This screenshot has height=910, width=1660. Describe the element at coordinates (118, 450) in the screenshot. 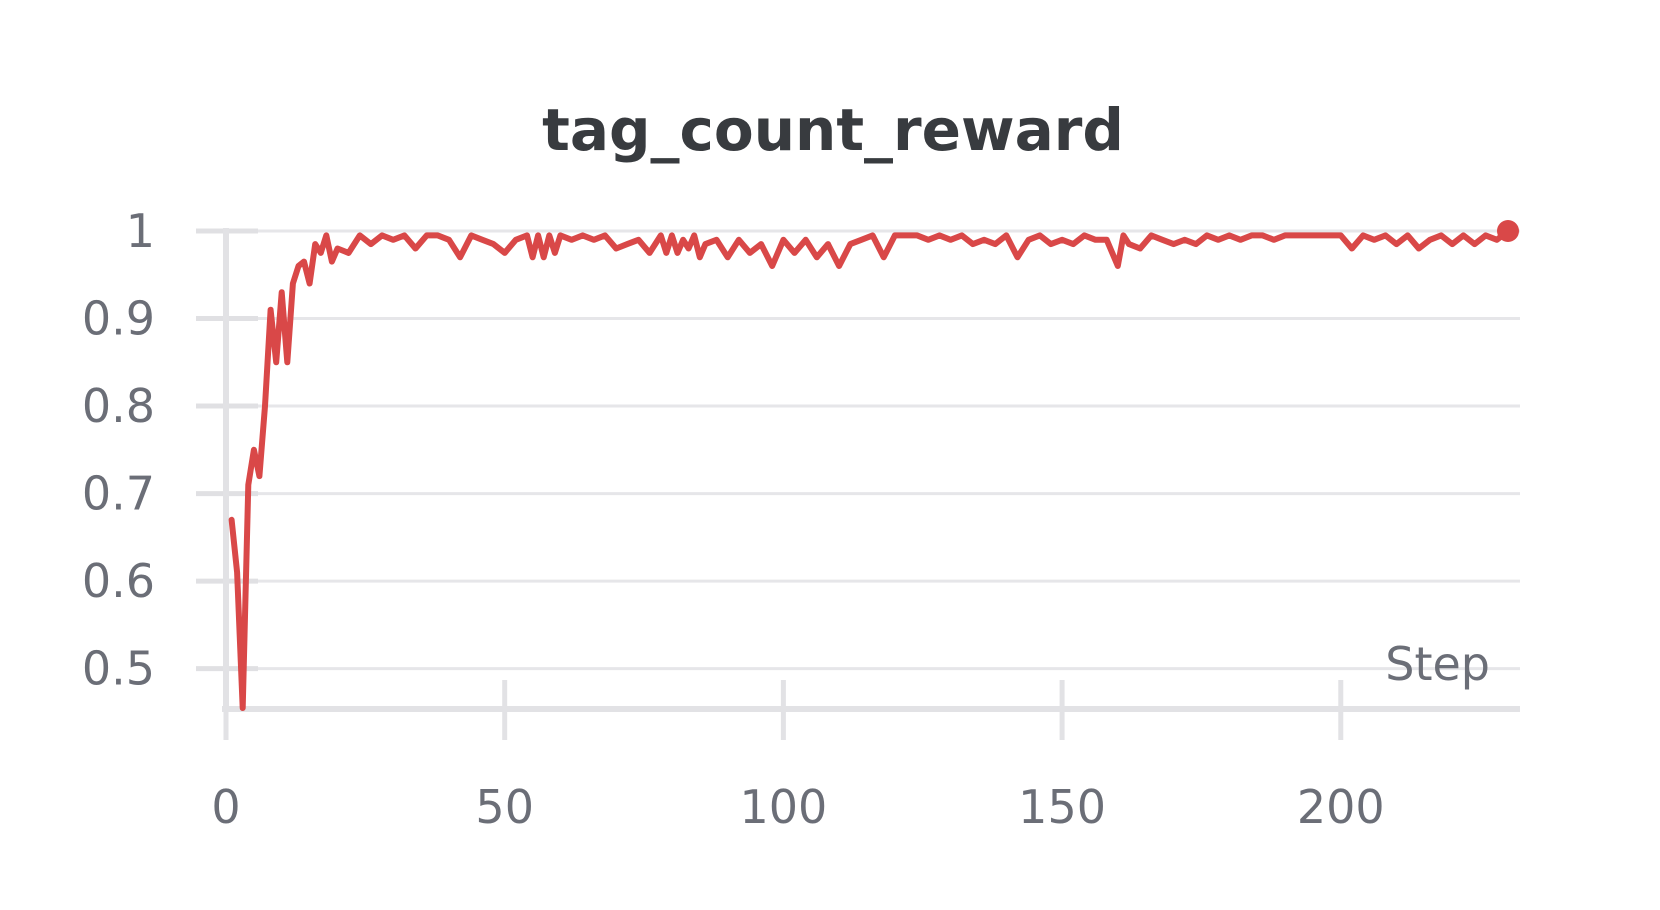

I see `y-tick-labels: 0.5 0.6 0.7 0.8 0.9 1` at that location.